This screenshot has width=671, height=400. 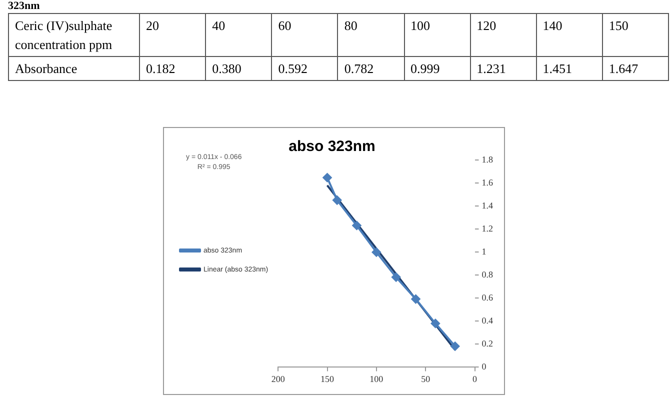 What do you see at coordinates (488, 274) in the screenshot?
I see `y-tick-label: 0.8` at bounding box center [488, 274].